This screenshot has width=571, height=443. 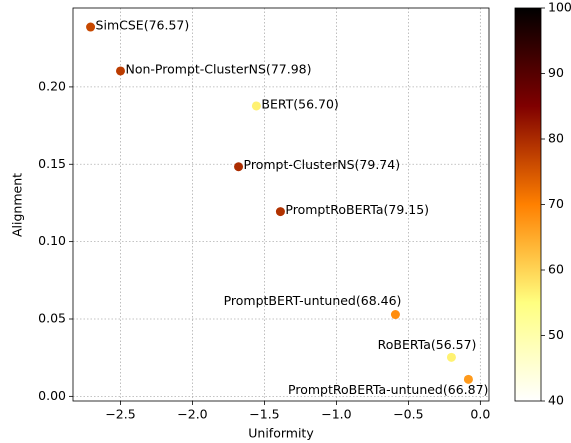 I want to click on x-tick-label: 0.0, so click(x=480, y=414).